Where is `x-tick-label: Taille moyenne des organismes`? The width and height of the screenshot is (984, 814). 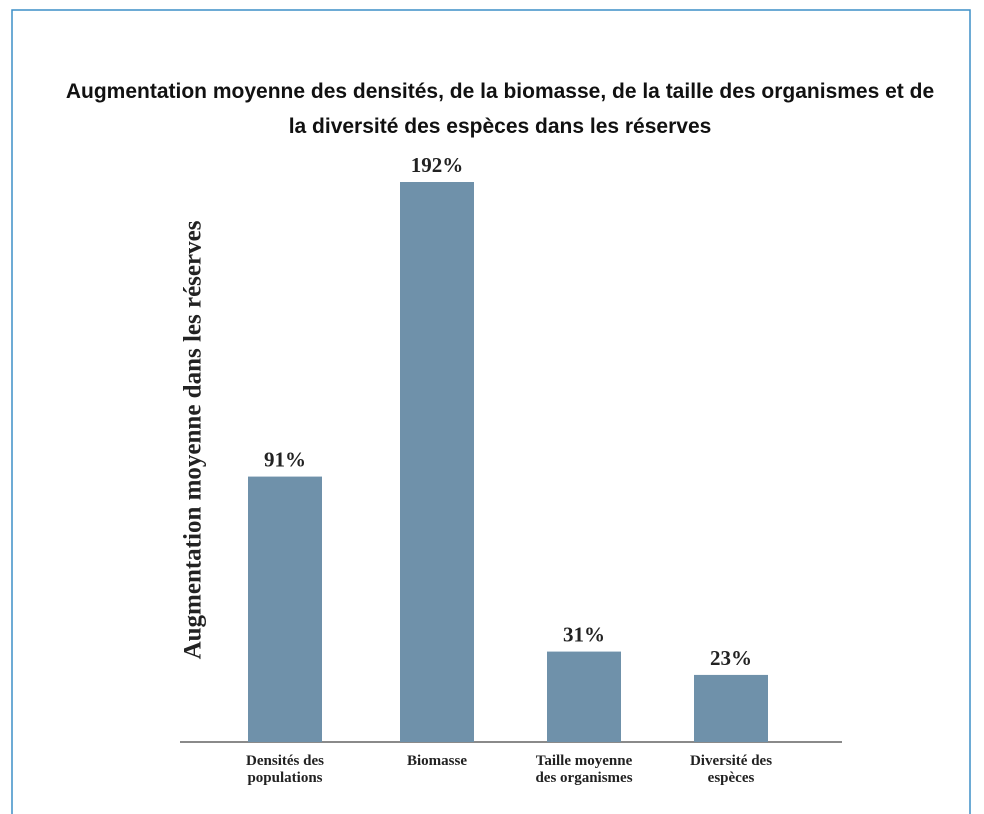 x-tick-label: Taille moyenne des organismes is located at coordinates (584, 769).